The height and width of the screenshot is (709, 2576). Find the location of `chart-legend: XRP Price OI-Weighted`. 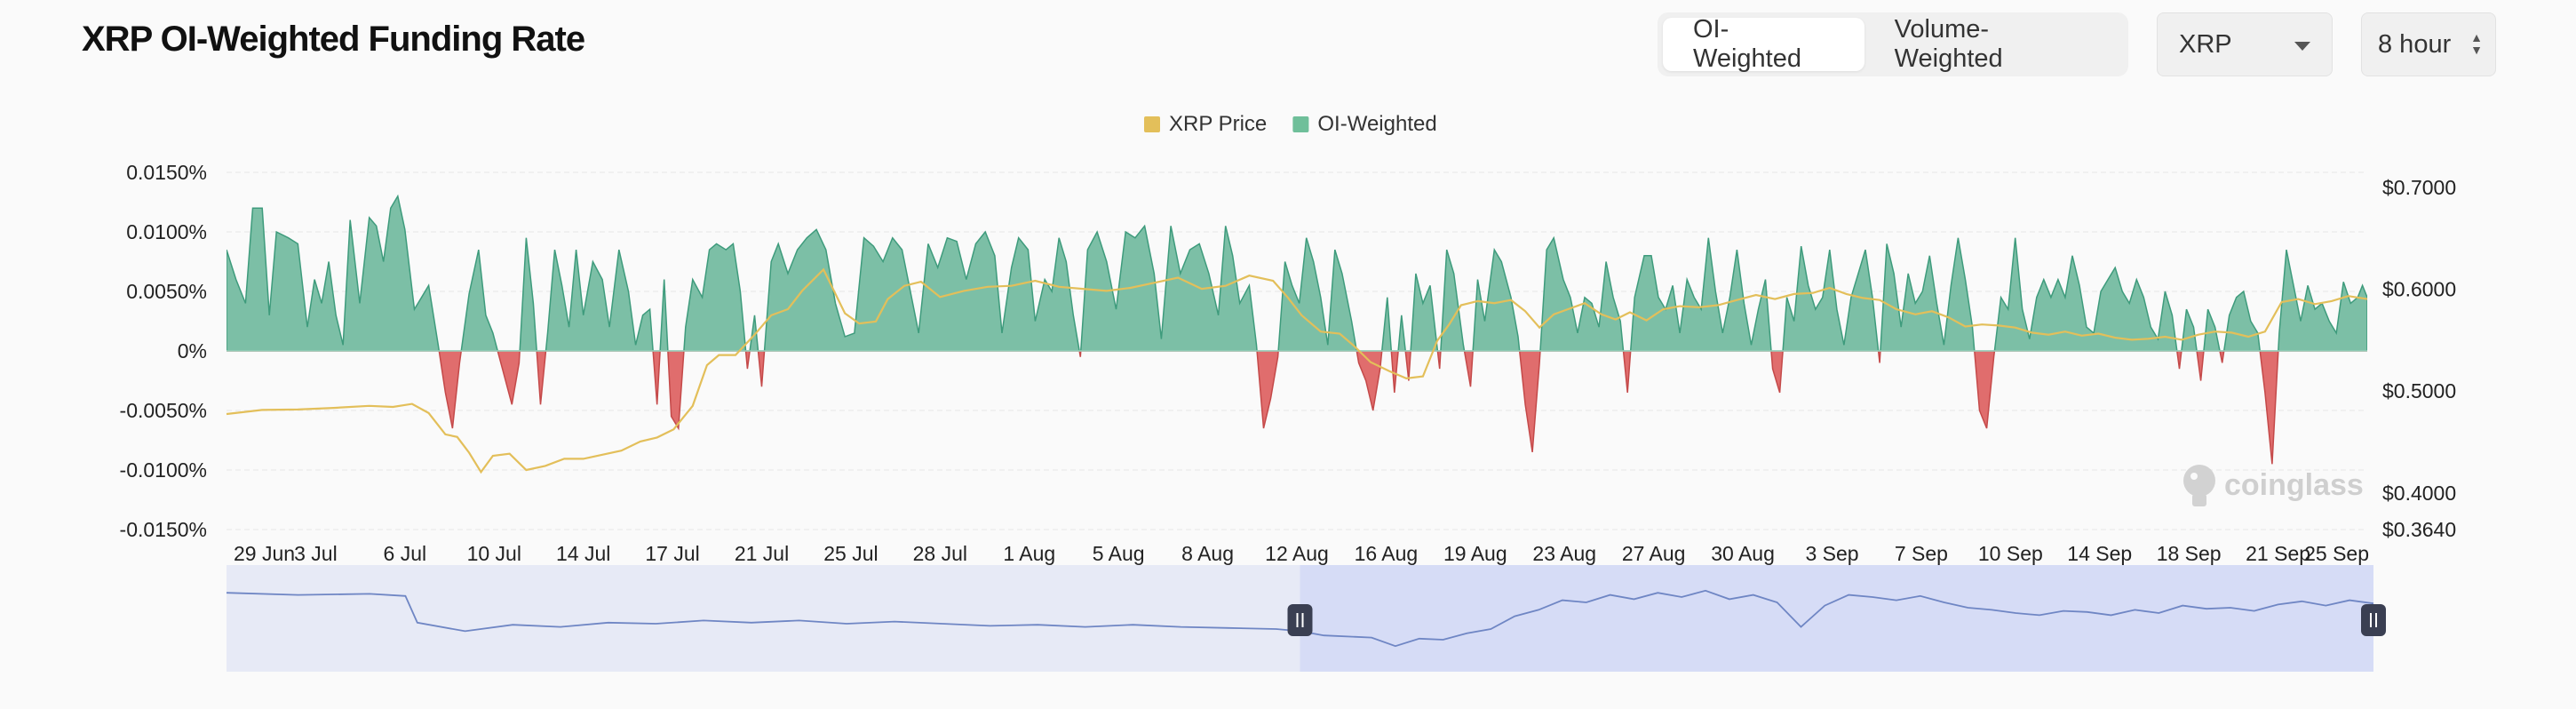

chart-legend: XRP Price OI-Weighted is located at coordinates (1290, 124).